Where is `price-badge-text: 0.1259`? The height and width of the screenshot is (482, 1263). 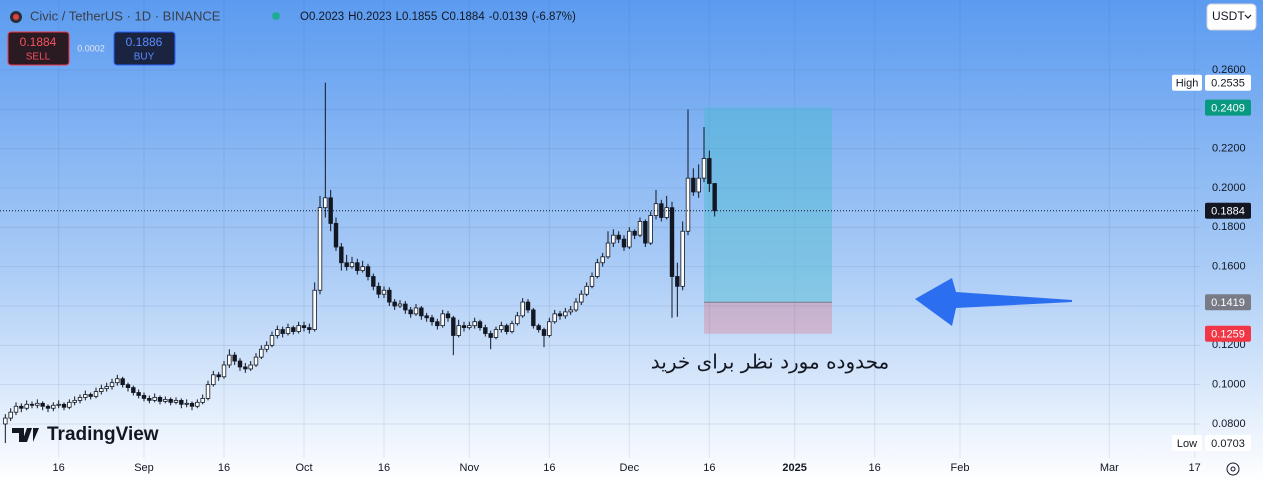 price-badge-text: 0.1259 is located at coordinates (1228, 335).